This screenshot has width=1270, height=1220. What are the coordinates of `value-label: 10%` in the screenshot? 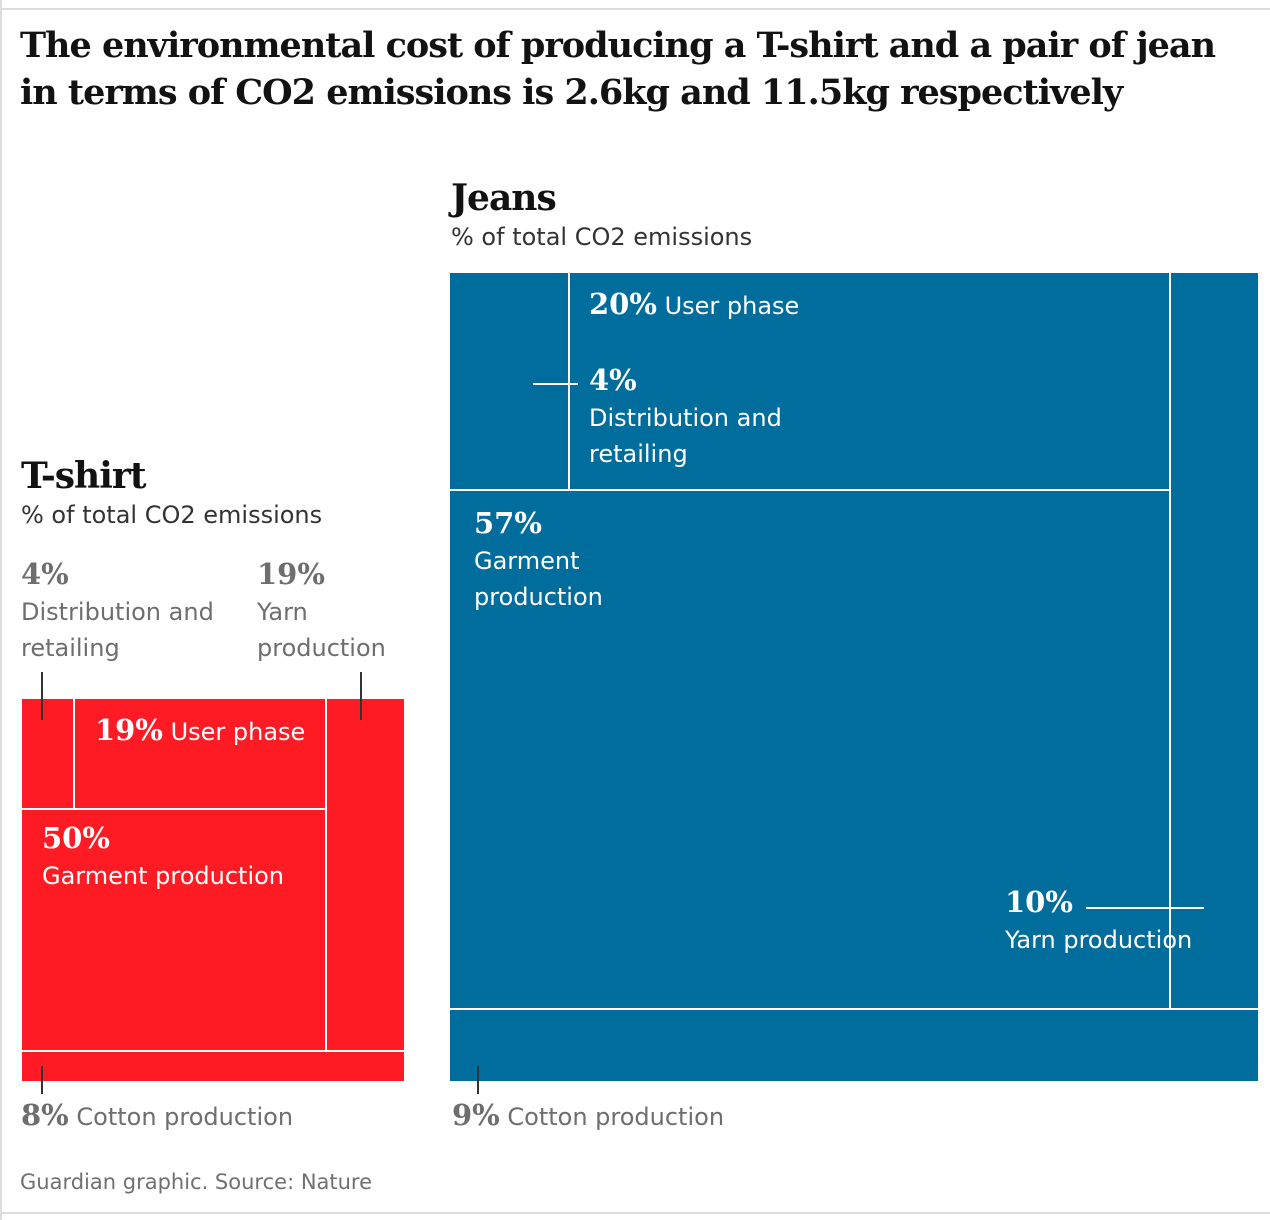 It's located at (1039, 902).